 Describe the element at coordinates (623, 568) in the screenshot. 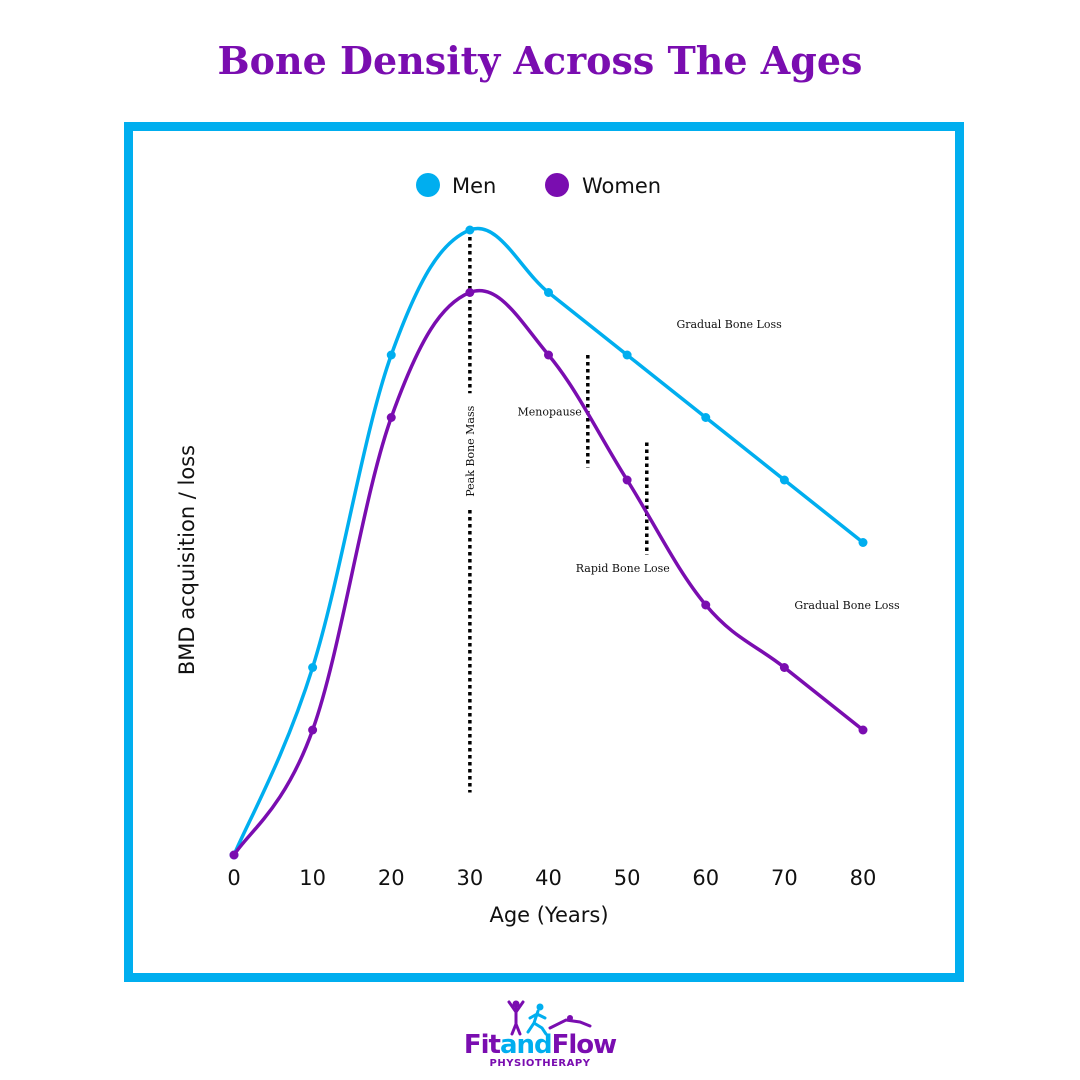

I see `annotation-rapid-bone-lose: Rapid Bone Lose` at that location.